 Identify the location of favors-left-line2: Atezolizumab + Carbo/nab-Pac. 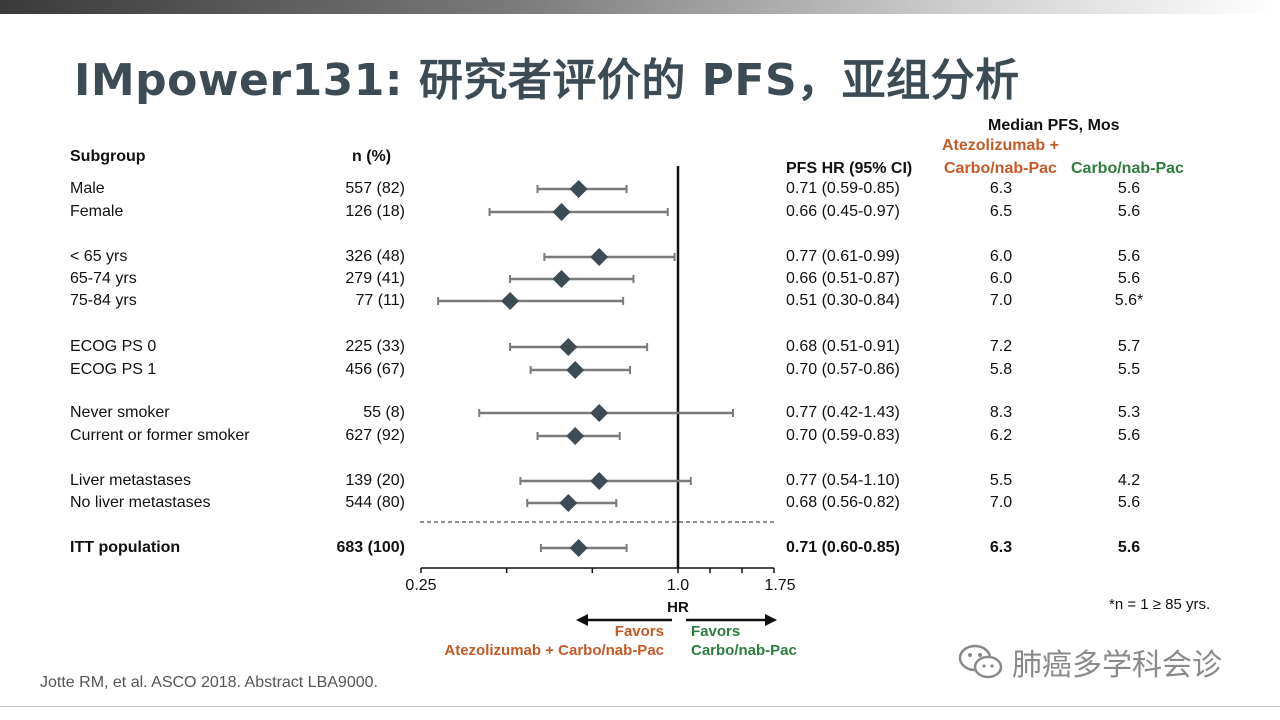
(554, 650).